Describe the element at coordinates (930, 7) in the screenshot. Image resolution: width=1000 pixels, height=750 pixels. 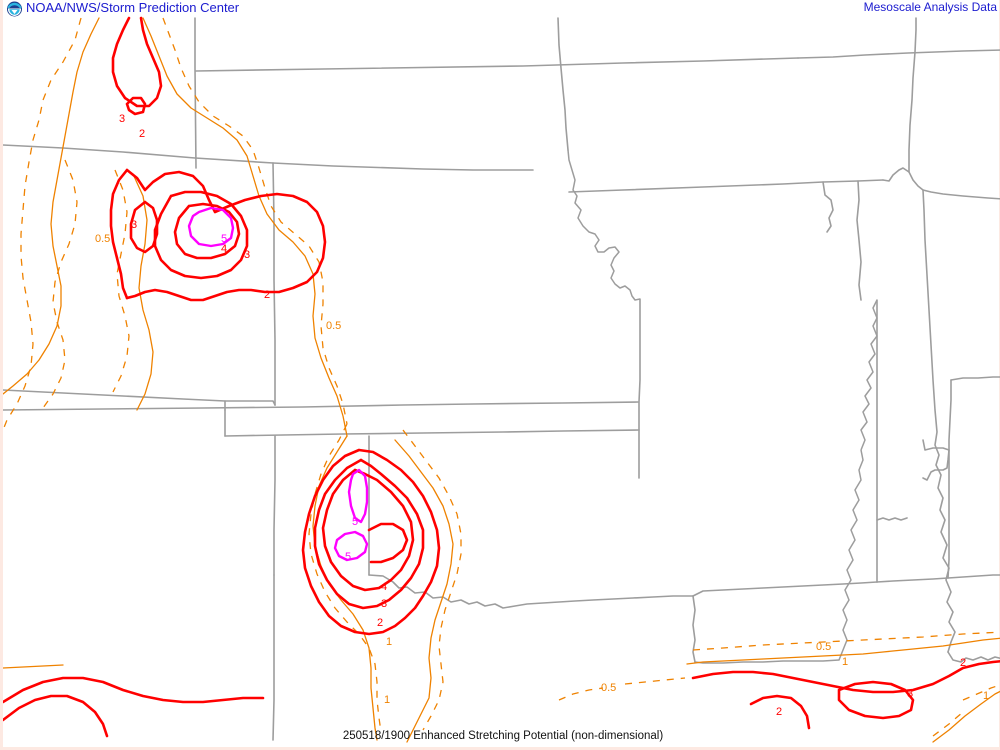
I see `header-product-title: Mesoscale Analysis Data` at that location.